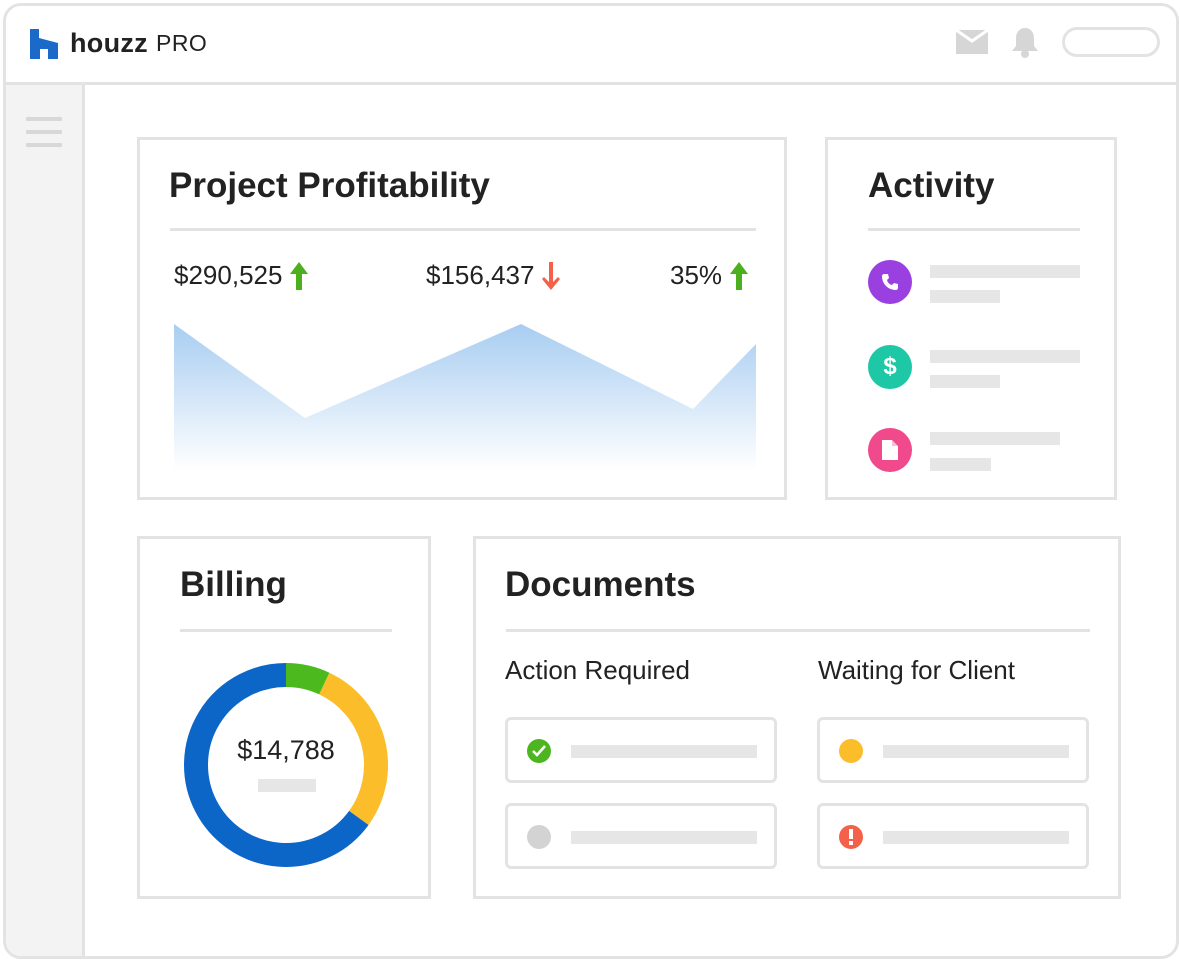 The width and height of the screenshot is (1180, 960). I want to click on metric-revenue: $290,525, so click(241, 275).